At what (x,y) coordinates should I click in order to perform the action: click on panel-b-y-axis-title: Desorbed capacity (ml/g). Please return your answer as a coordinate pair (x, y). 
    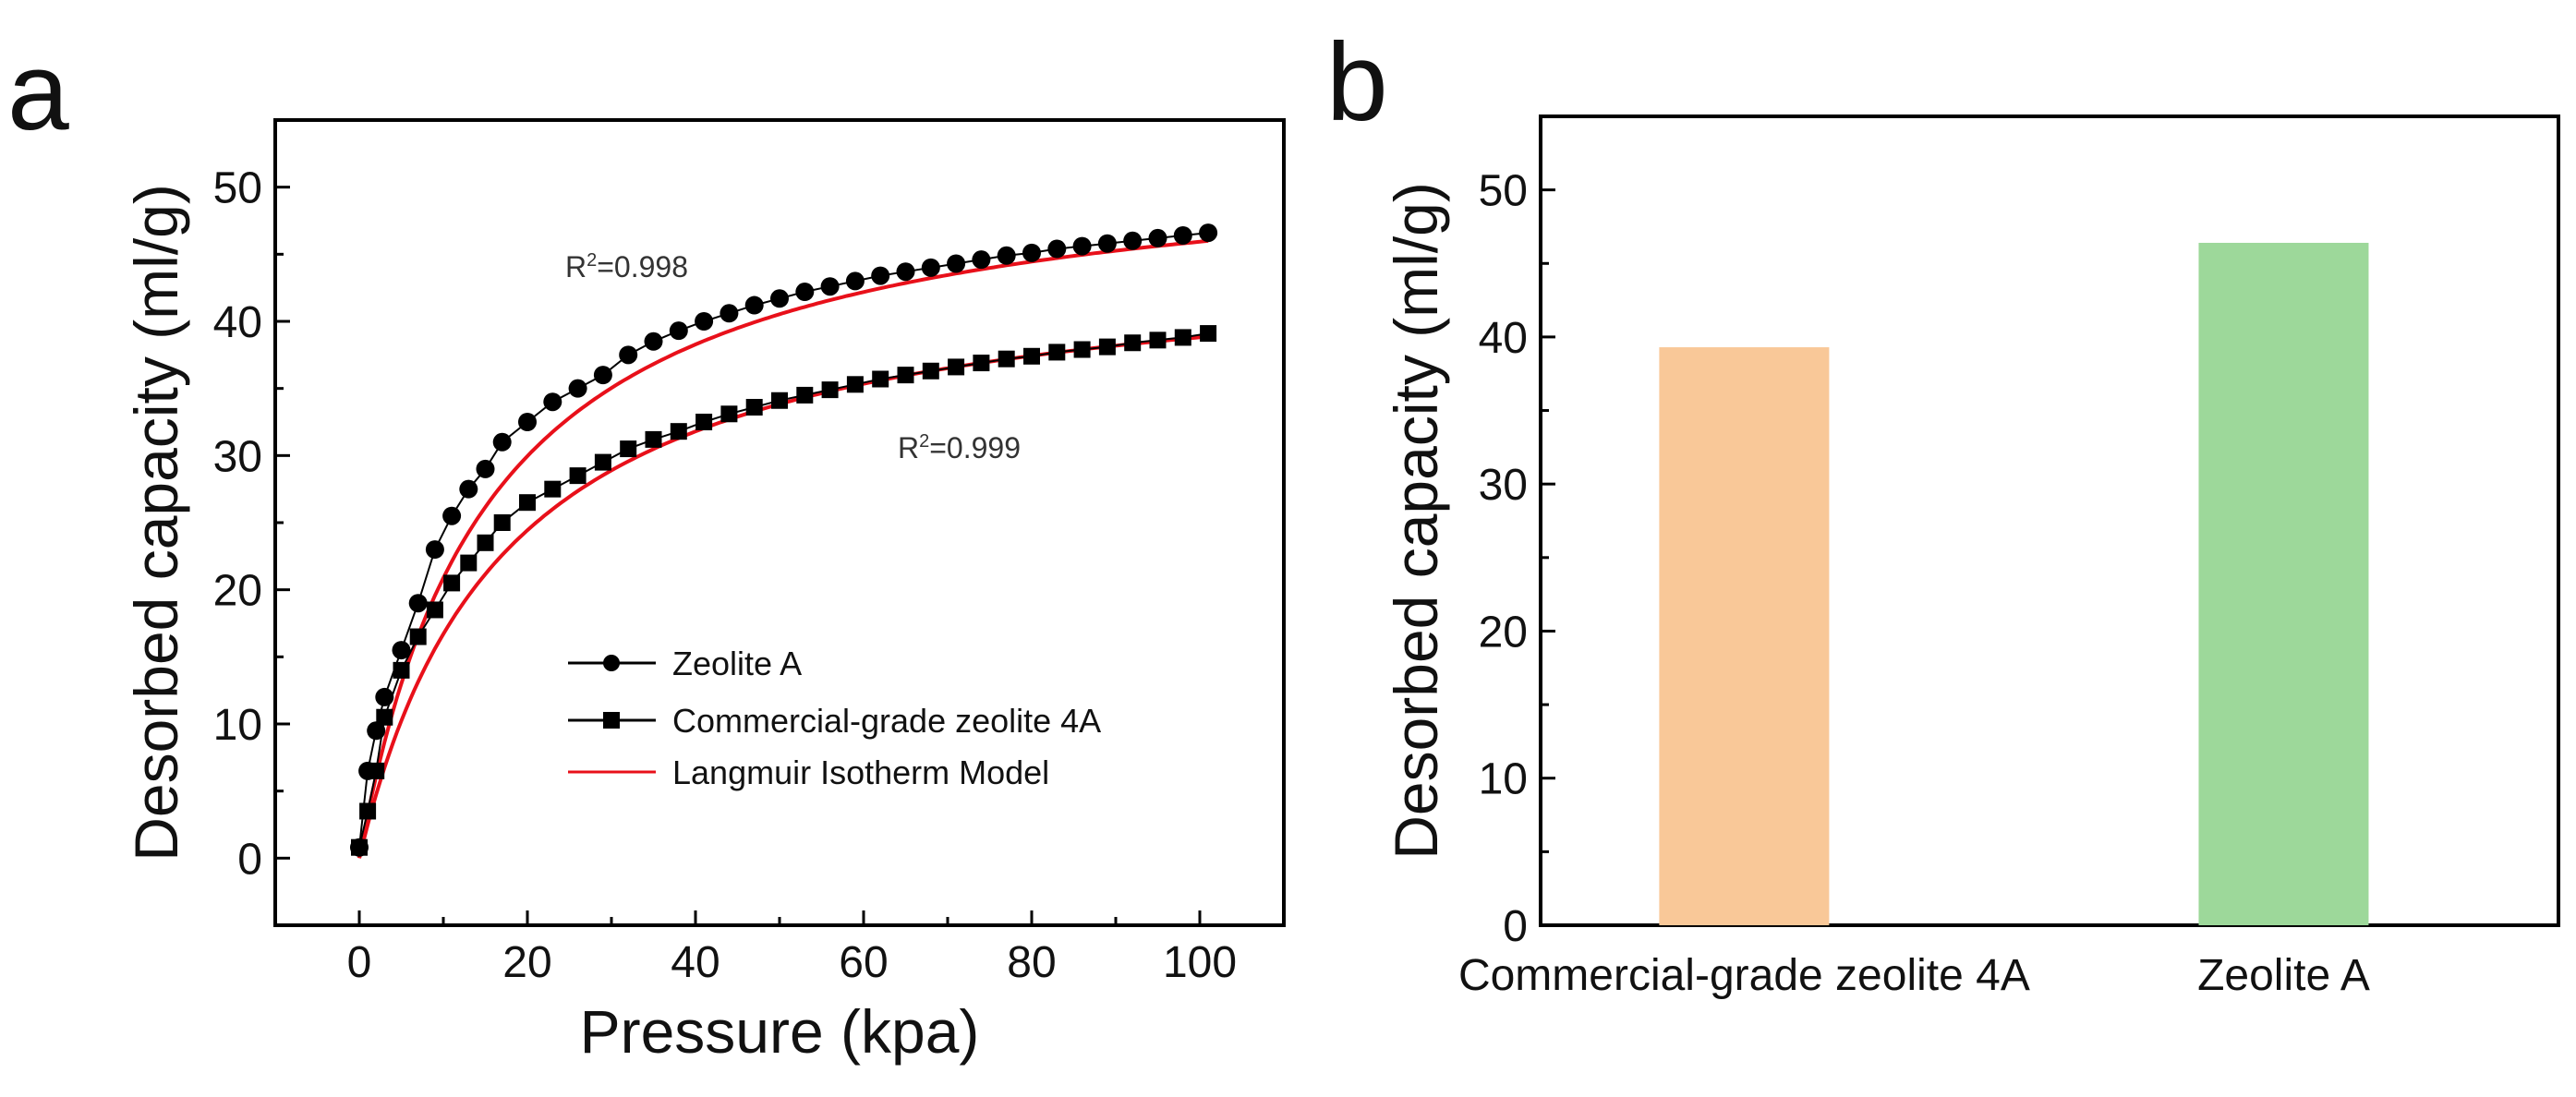
    Looking at the image, I should click on (1416, 521).